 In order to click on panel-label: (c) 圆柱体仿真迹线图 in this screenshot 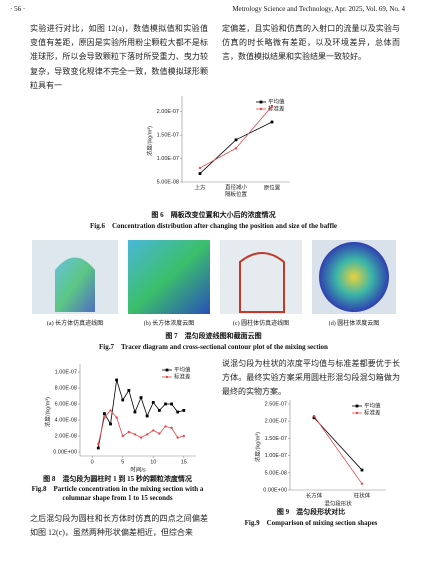, I will do `click(261, 324)`.